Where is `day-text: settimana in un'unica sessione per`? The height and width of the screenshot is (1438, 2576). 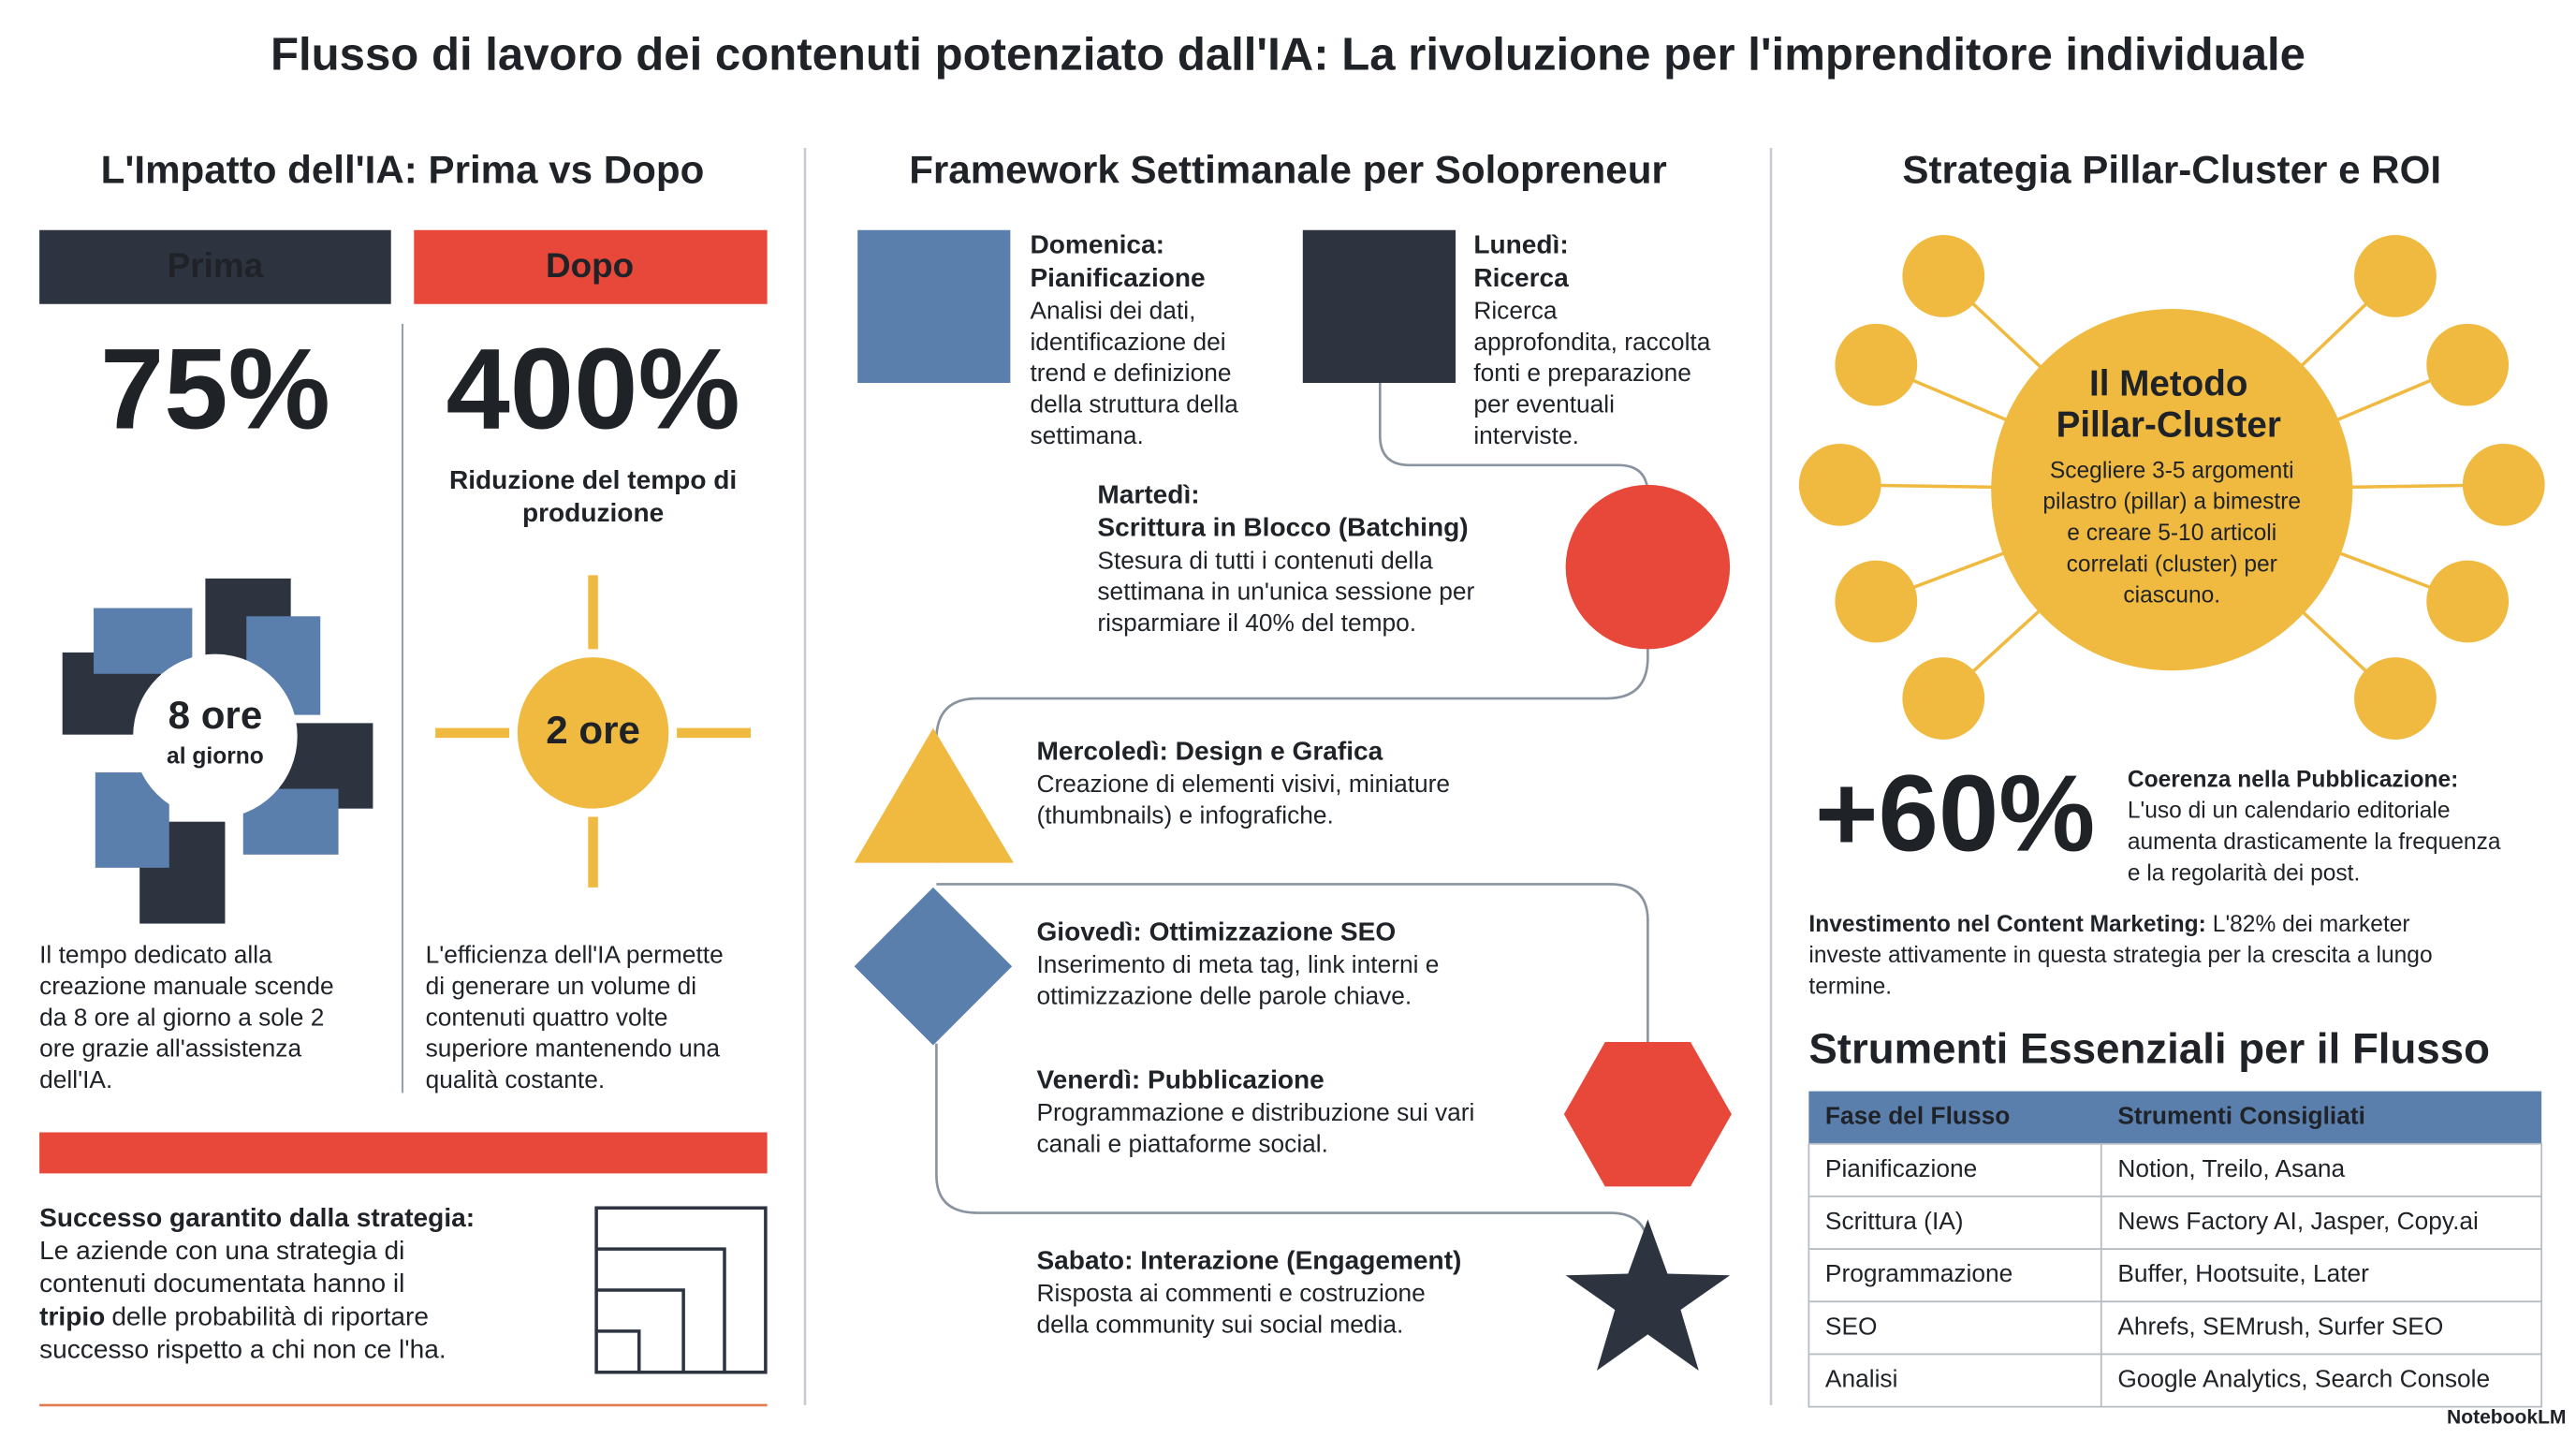
day-text: settimana in un'unica sessione per is located at coordinates (1285, 592).